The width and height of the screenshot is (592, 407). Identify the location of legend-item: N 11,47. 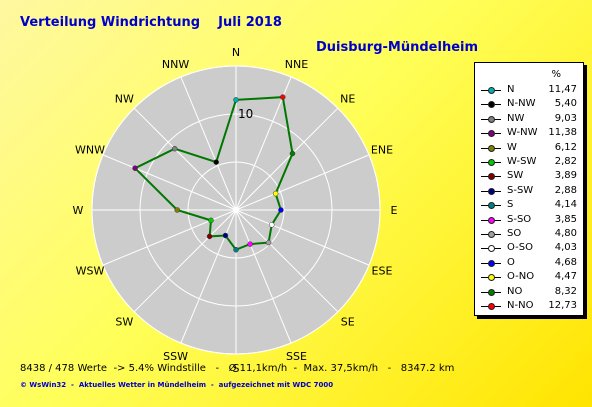
(529, 90).